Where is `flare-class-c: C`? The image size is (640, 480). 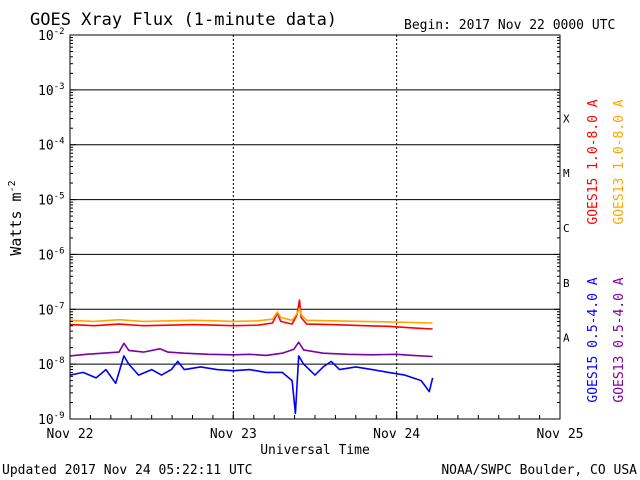
flare-class-c: C is located at coordinates (566, 228).